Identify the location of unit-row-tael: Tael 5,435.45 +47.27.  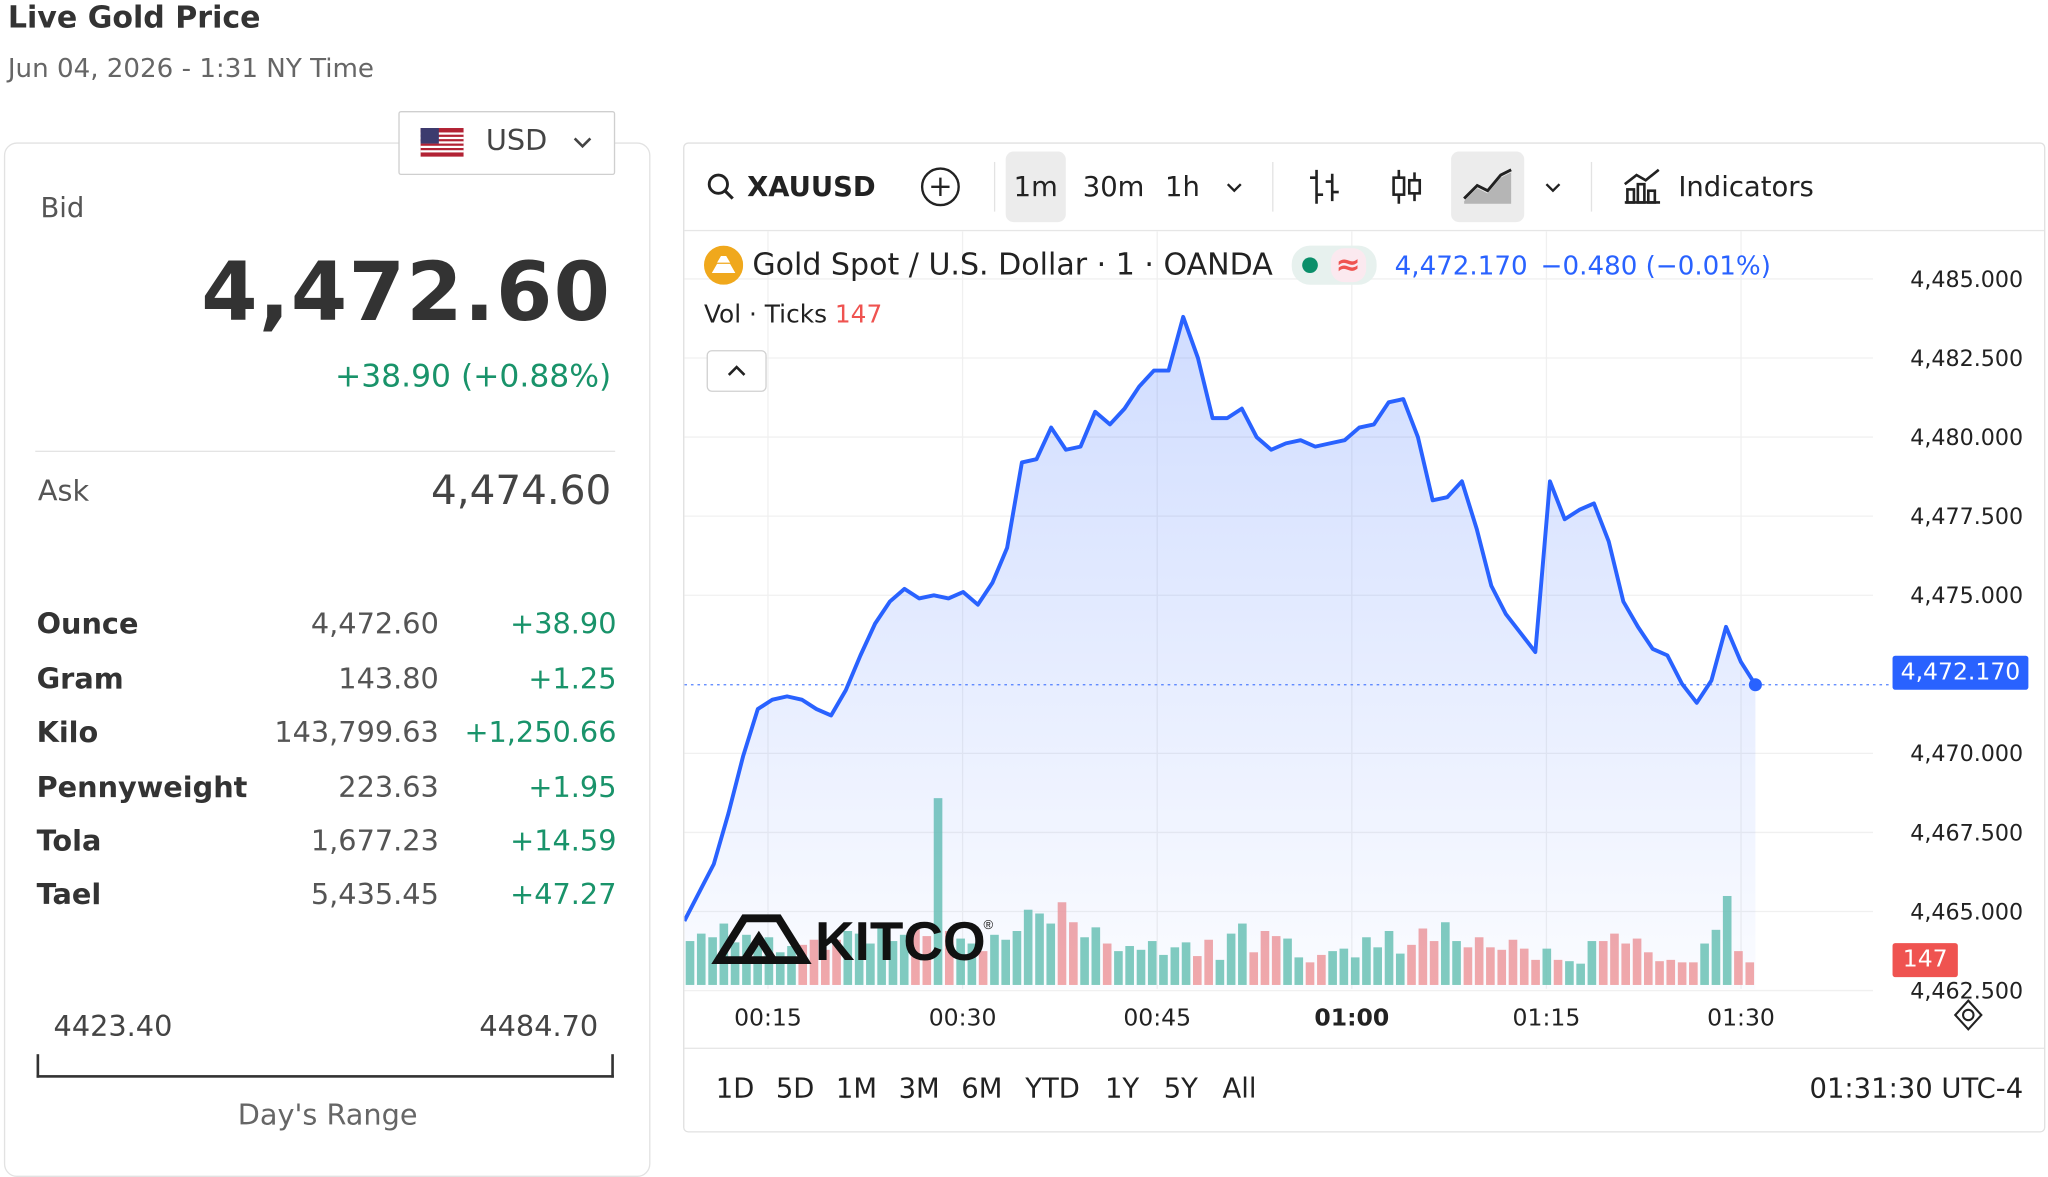
(327, 901).